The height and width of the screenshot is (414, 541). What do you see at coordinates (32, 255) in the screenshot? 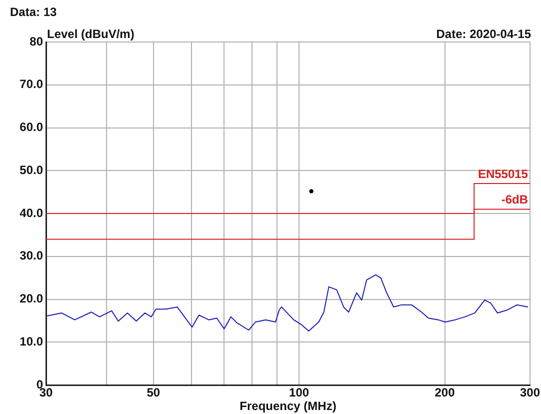
I see `y-tick-label: 30.0` at bounding box center [32, 255].